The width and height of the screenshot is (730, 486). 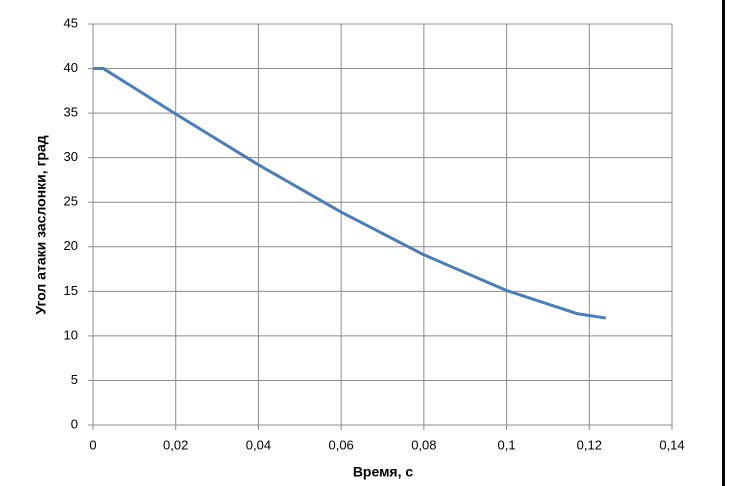 I want to click on window-edge, so click(x=723, y=243).